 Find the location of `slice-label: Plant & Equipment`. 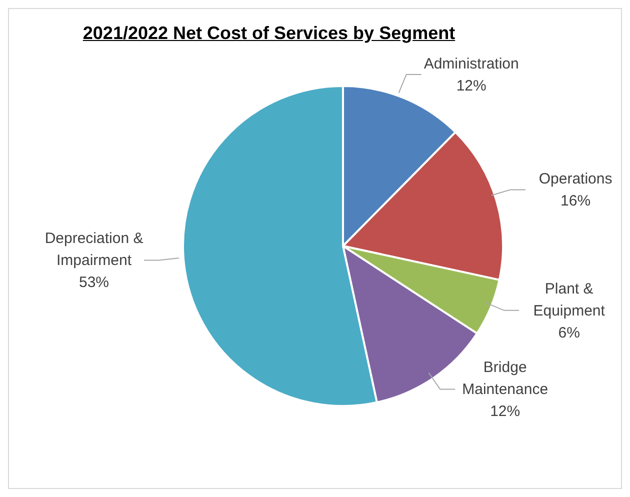

slice-label: Plant & Equipment is located at coordinates (569, 299).